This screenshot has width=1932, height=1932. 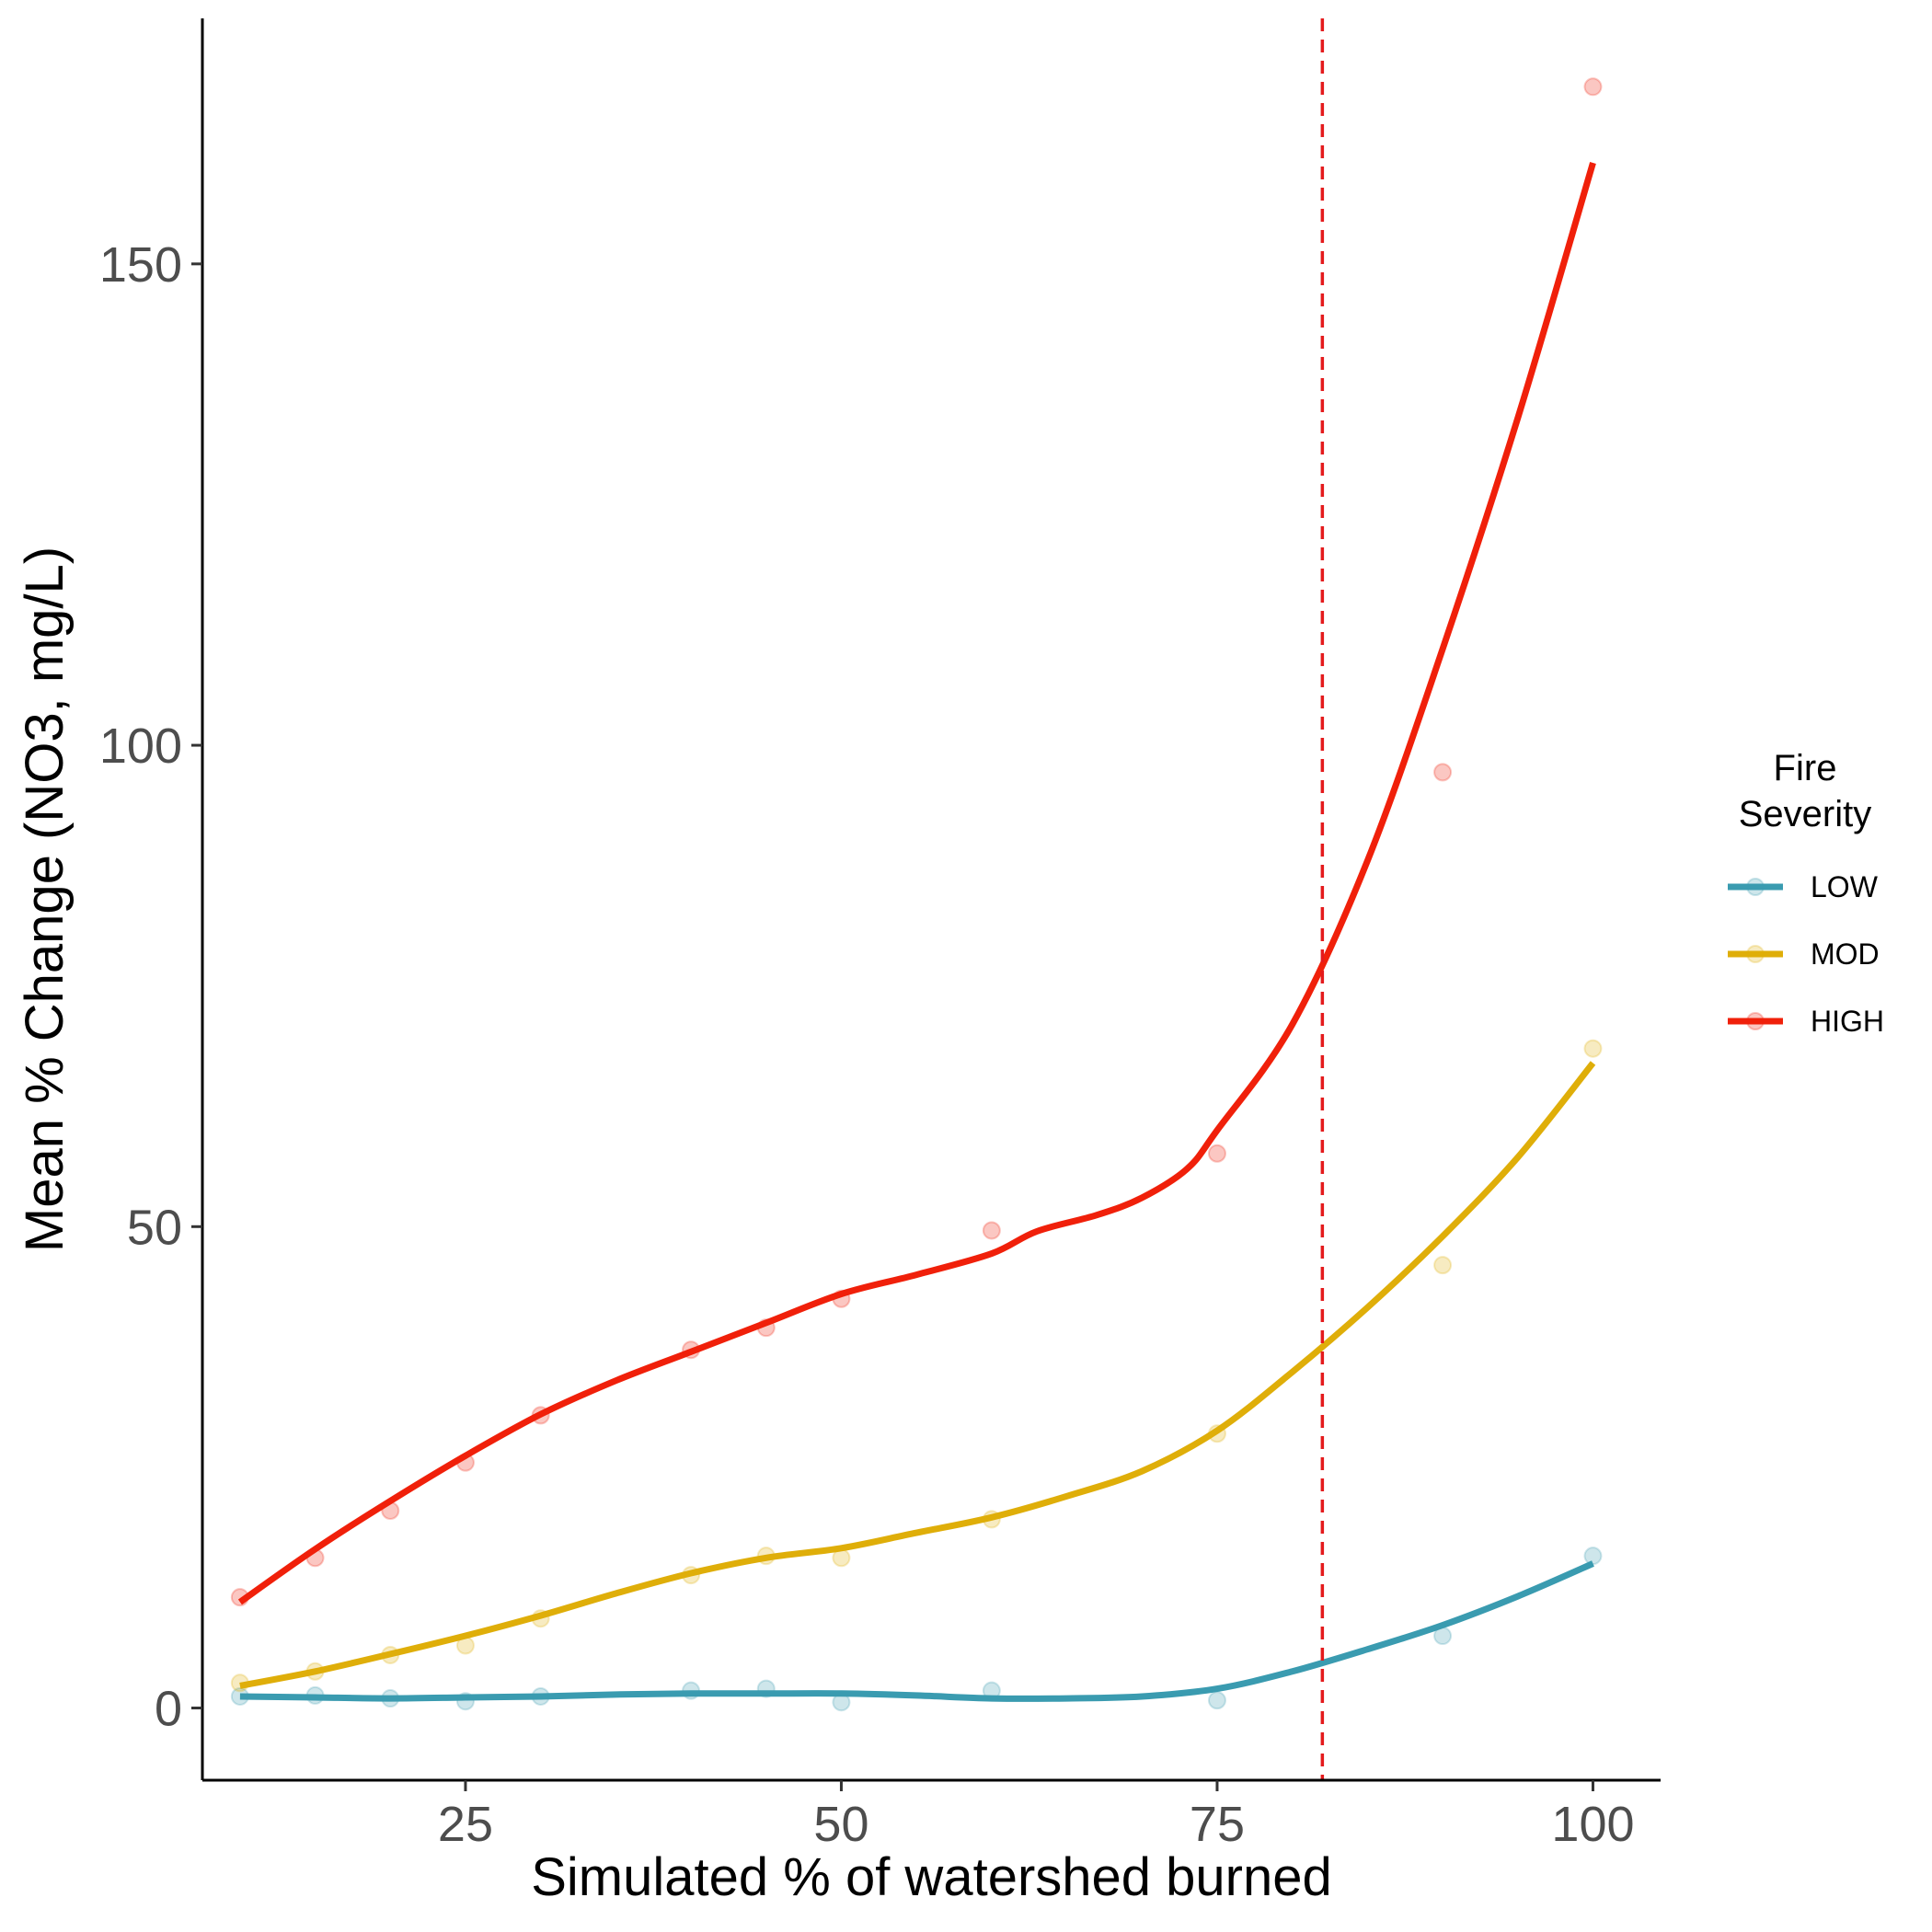 I want to click on y-tick-label: 0, so click(x=168, y=1709).